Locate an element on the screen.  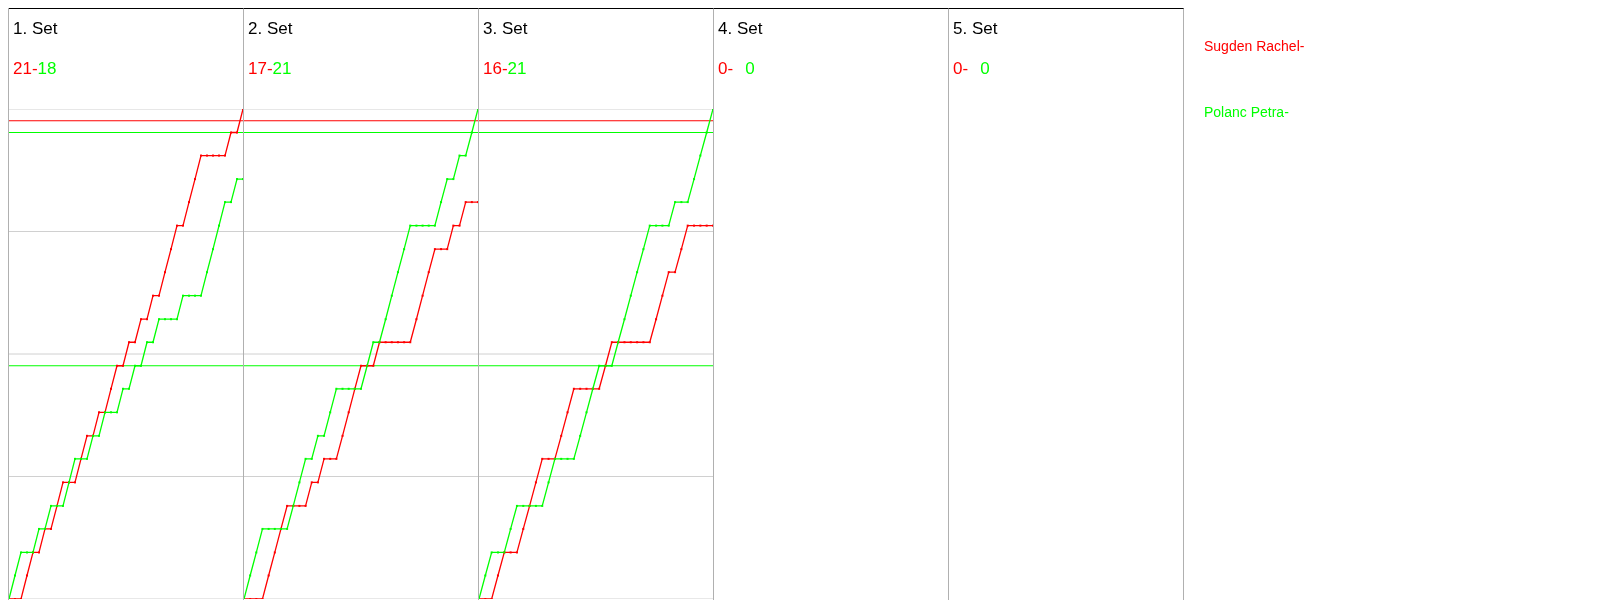
text: 16- is located at coordinates (495, 68).